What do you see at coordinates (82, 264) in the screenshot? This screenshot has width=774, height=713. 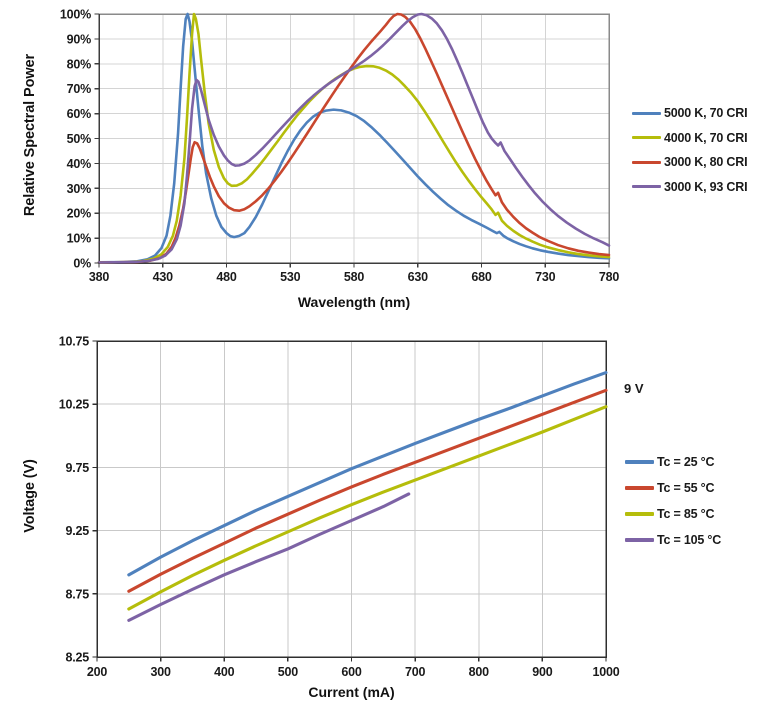 I see `y-tick-label: 0%` at bounding box center [82, 264].